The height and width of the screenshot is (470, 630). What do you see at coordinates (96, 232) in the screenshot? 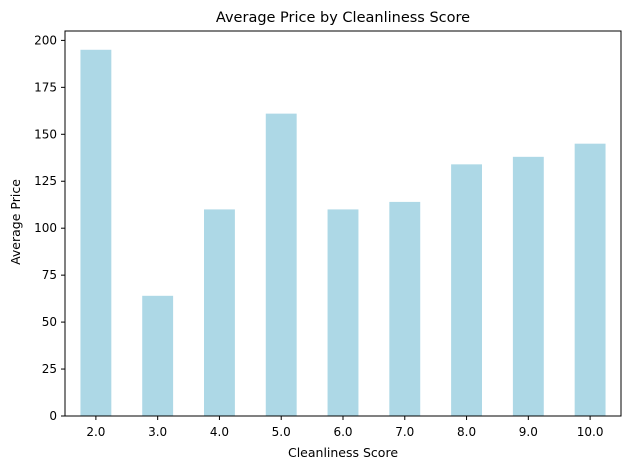
I see `bar-2.0` at bounding box center [96, 232].